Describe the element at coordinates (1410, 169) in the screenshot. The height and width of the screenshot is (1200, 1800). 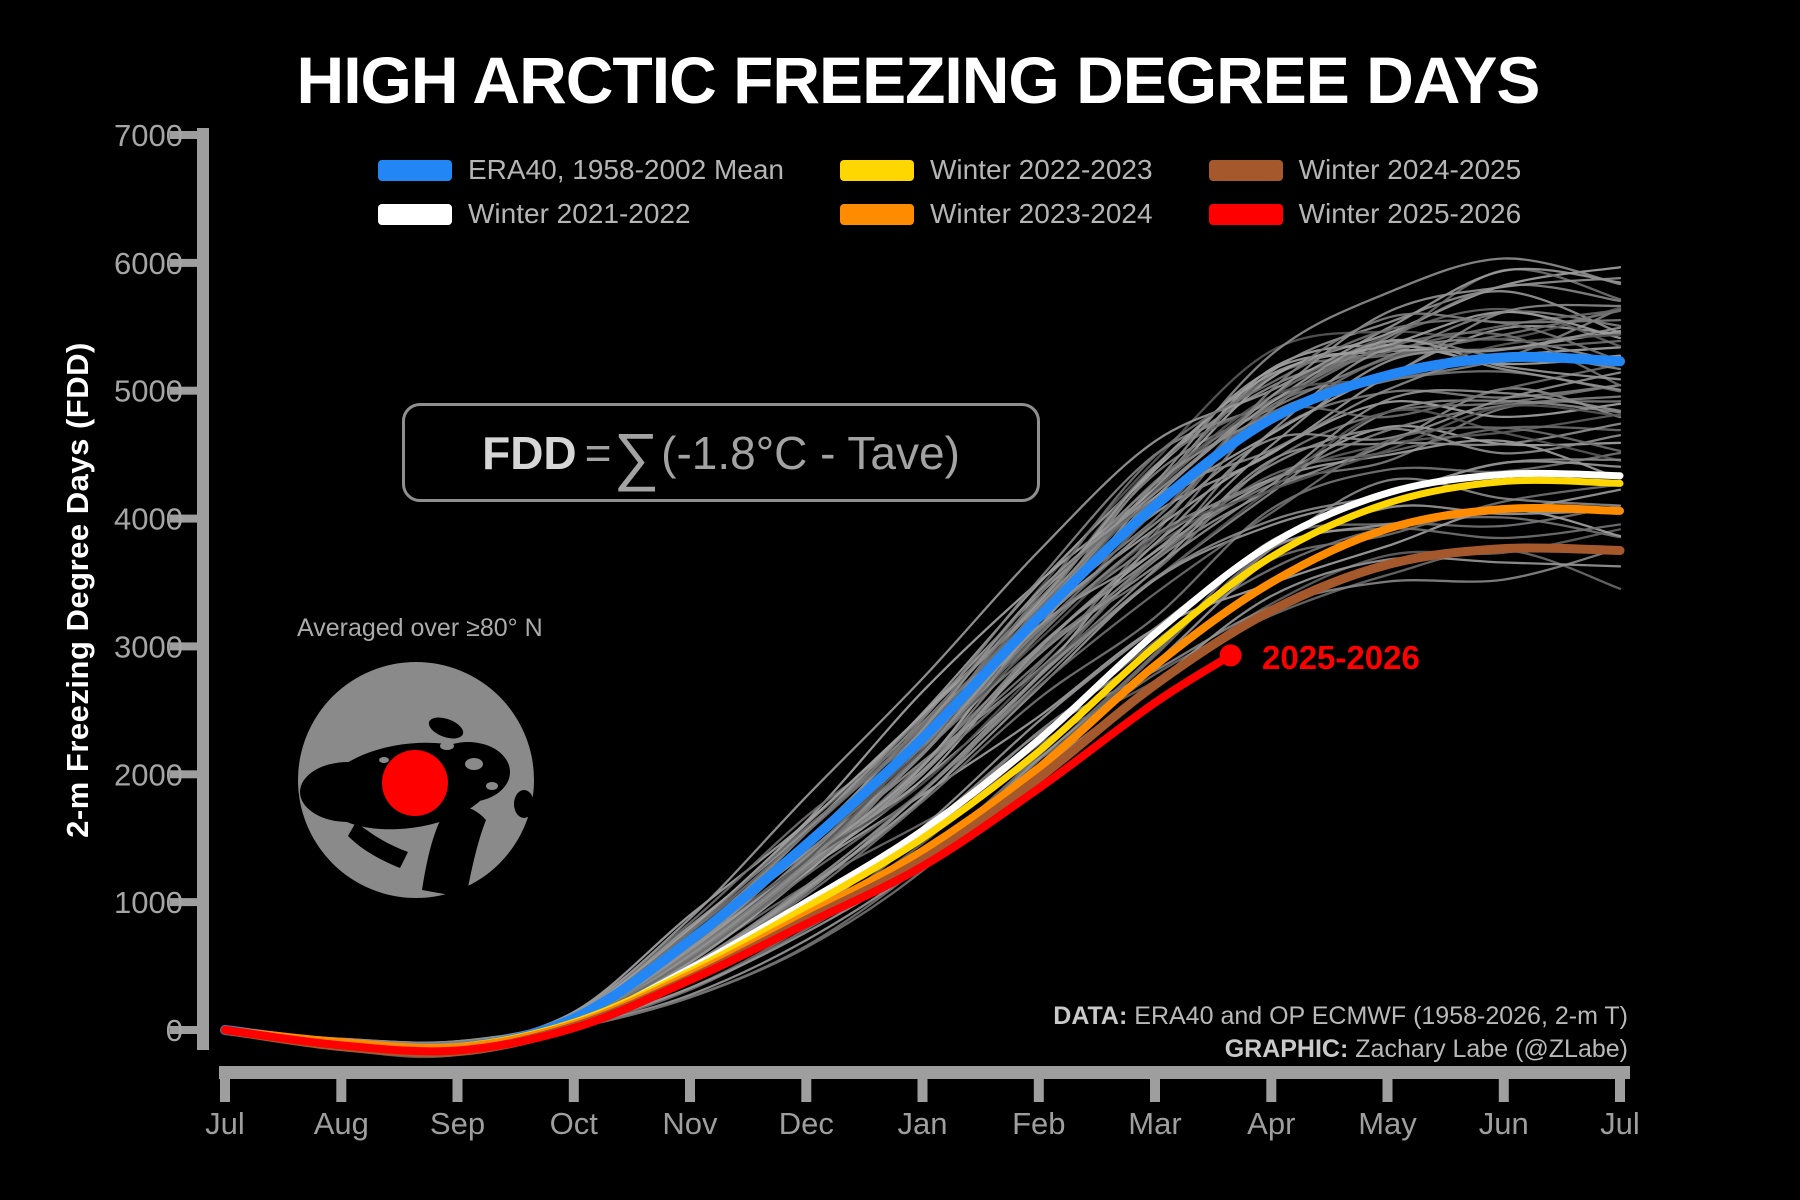
I see `legend-label: Winter 2024-2025` at that location.